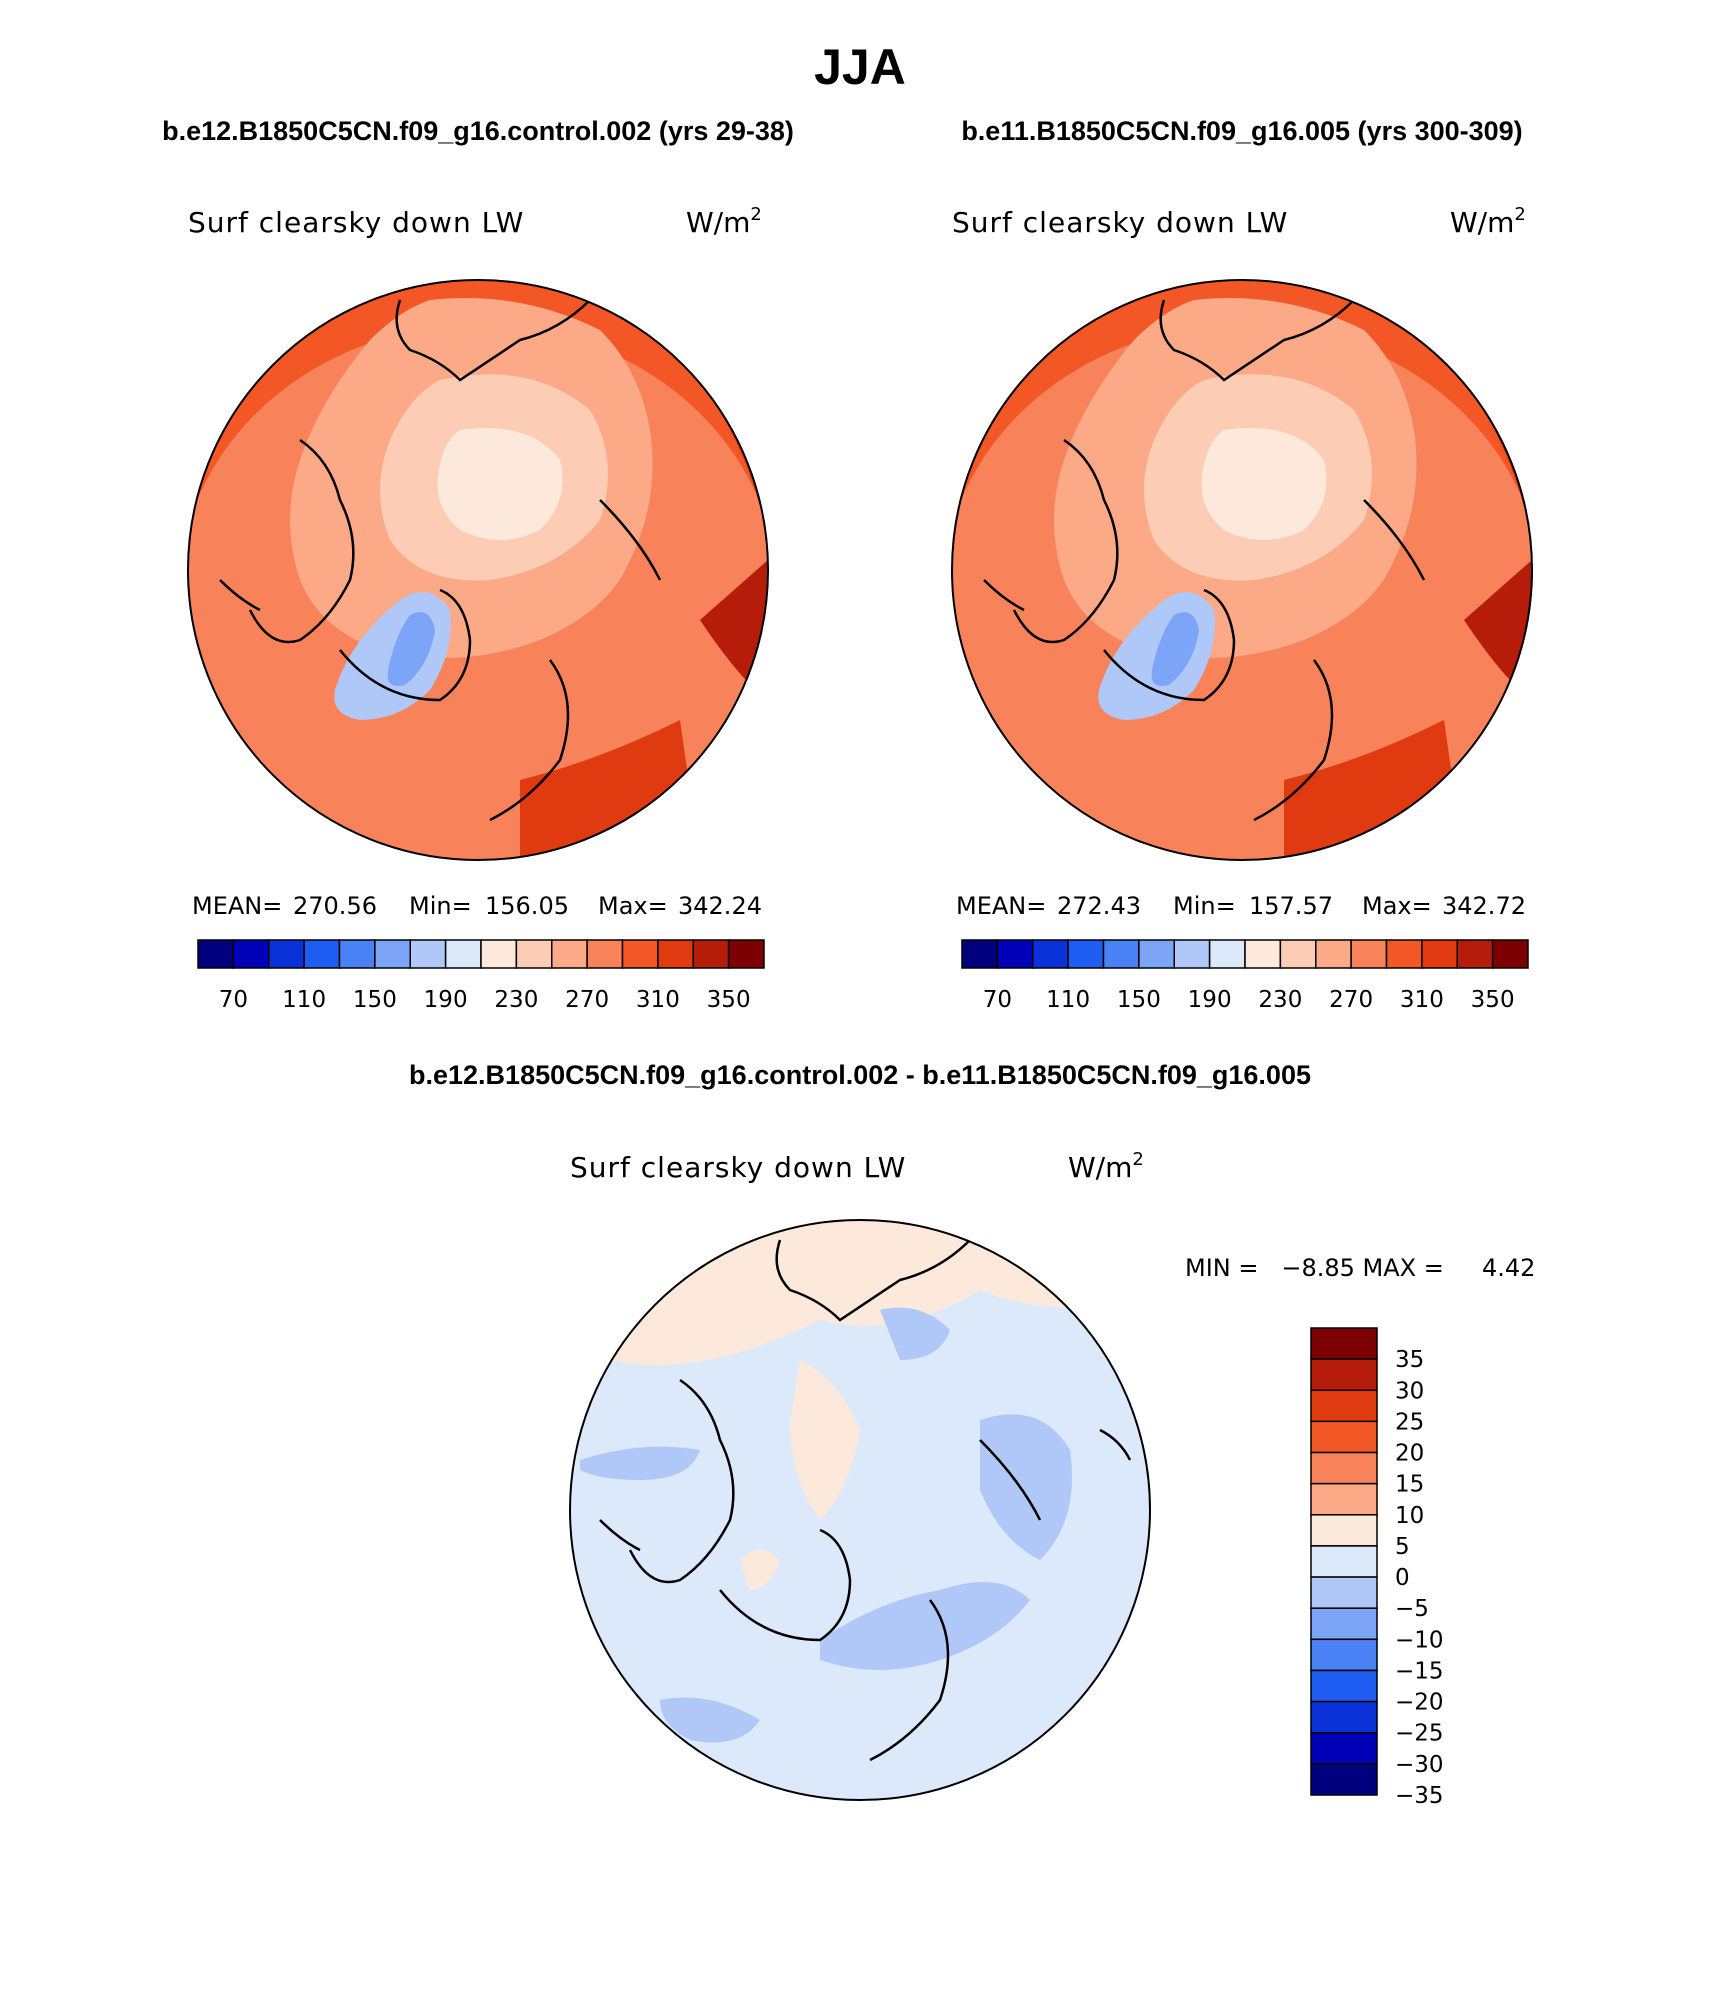 Image resolution: width=1710 pixels, height=2006 pixels. What do you see at coordinates (1409, 1516) in the screenshot?
I see `diff-colorbar-tick-label: 10` at bounding box center [1409, 1516].